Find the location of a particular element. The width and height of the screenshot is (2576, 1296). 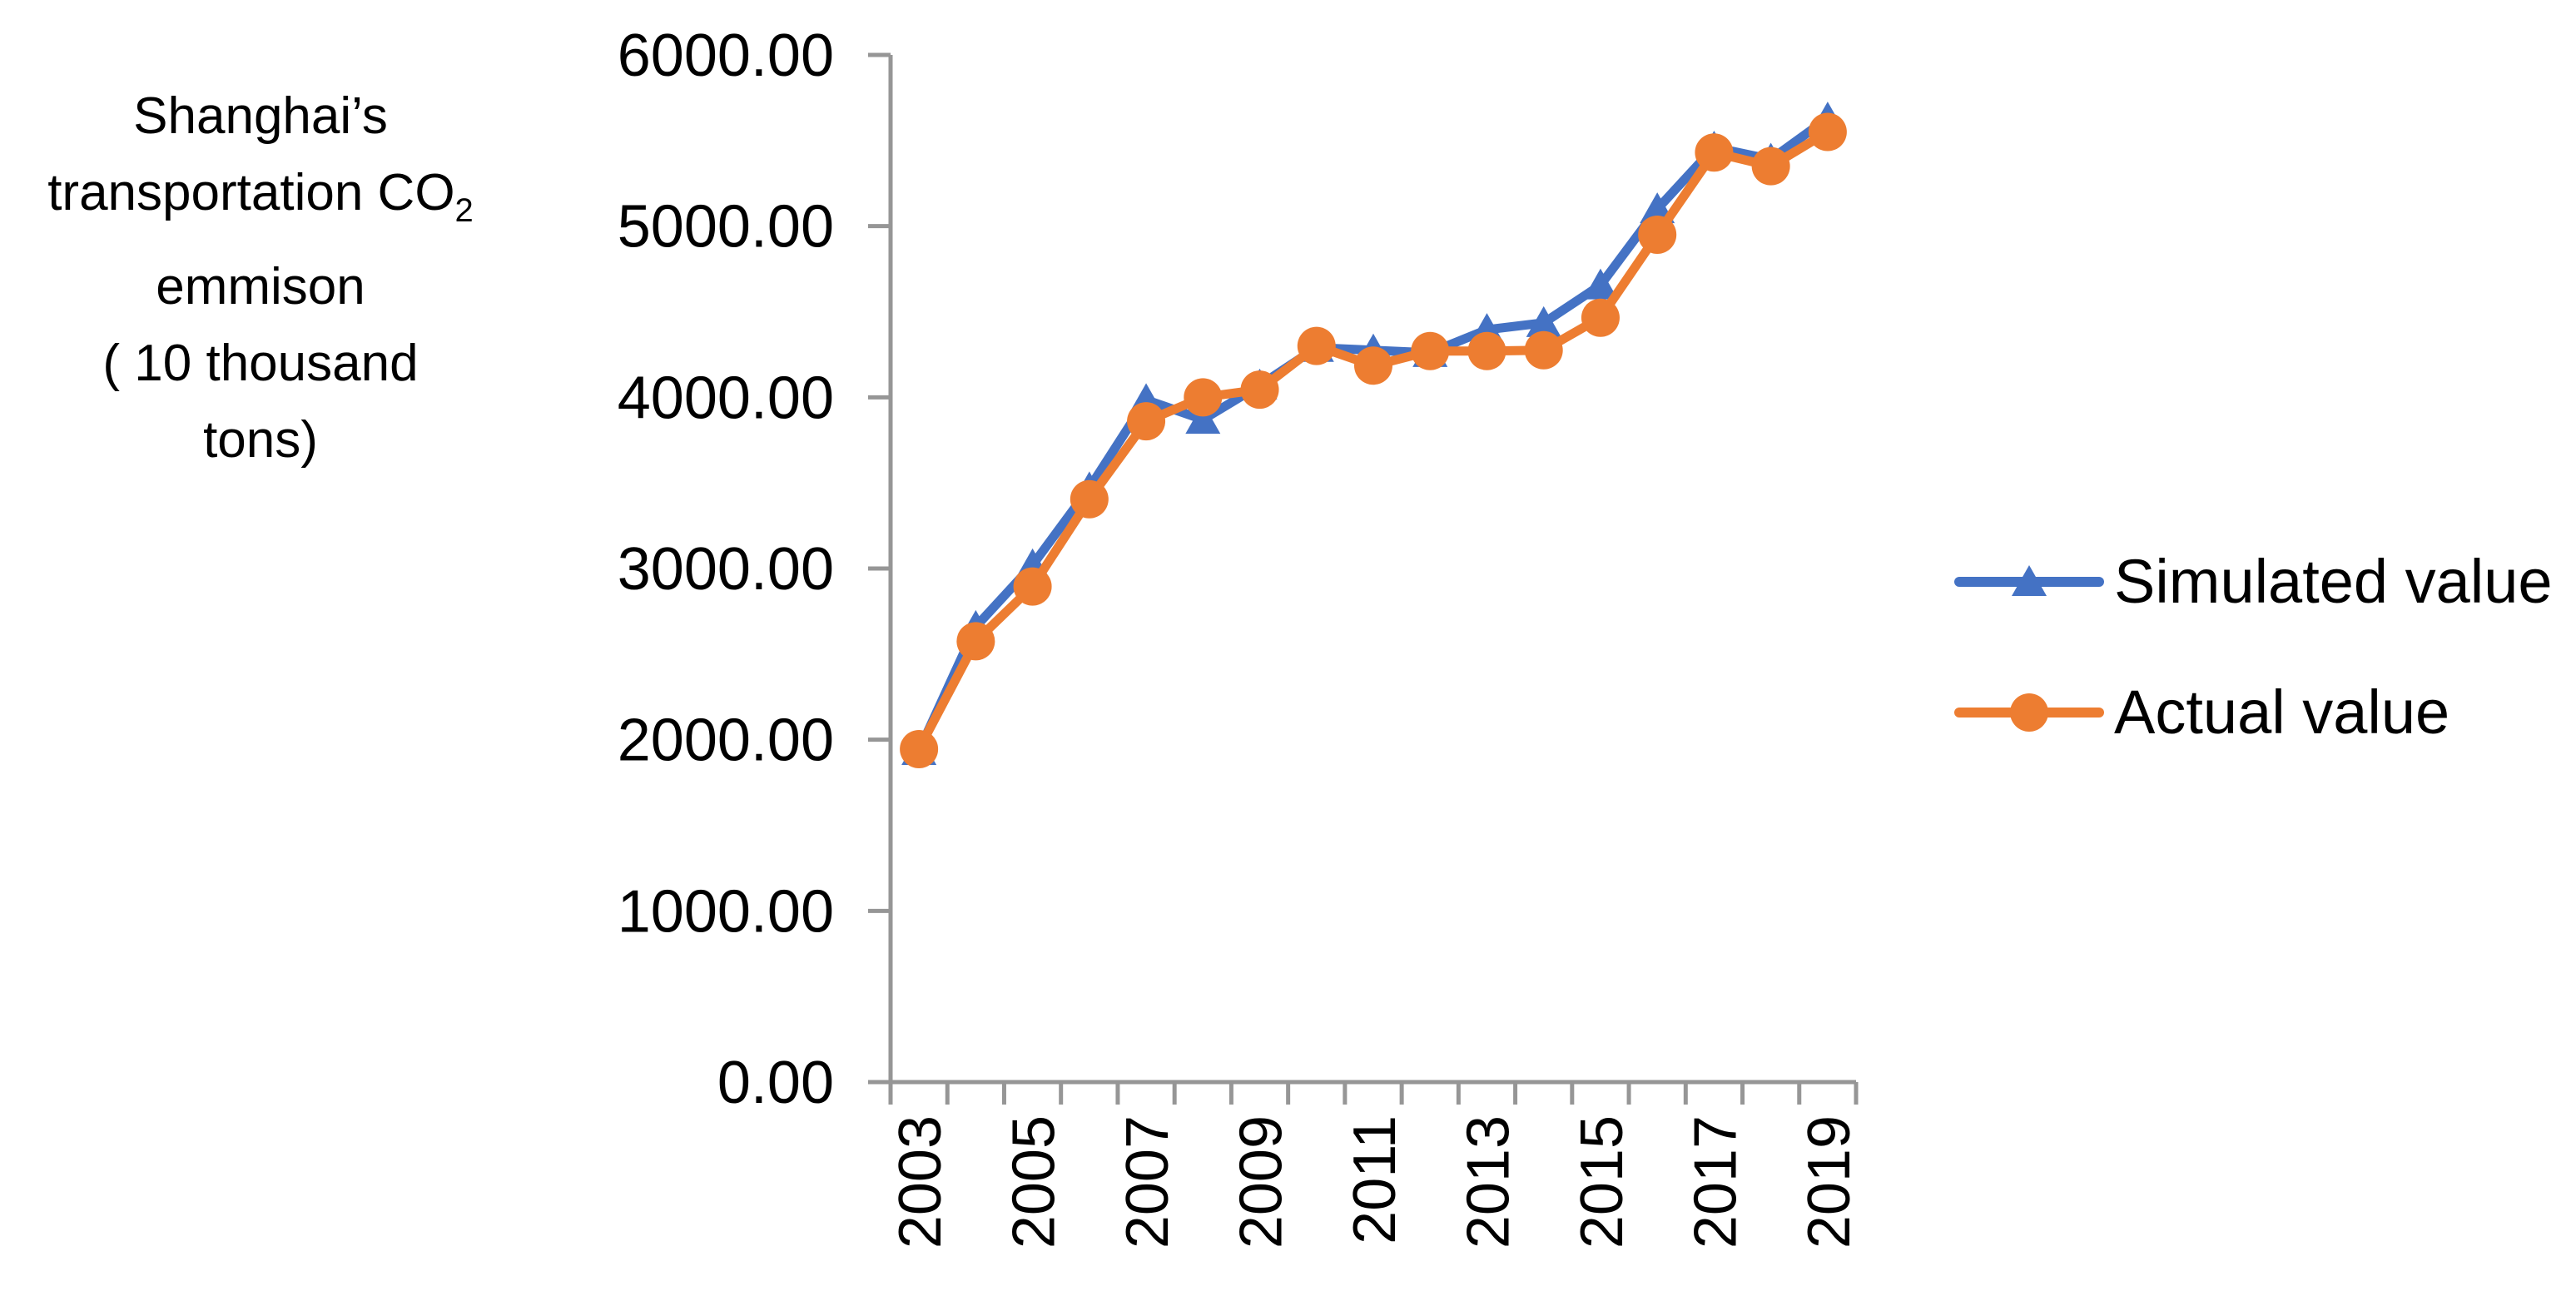

legend: Simulated value Actual value is located at coordinates (2253, 676).